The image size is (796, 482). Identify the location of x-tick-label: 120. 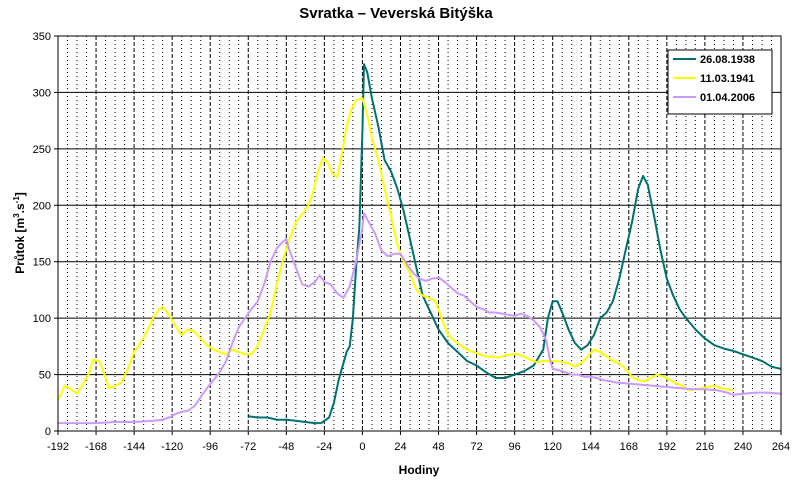
(553, 447).